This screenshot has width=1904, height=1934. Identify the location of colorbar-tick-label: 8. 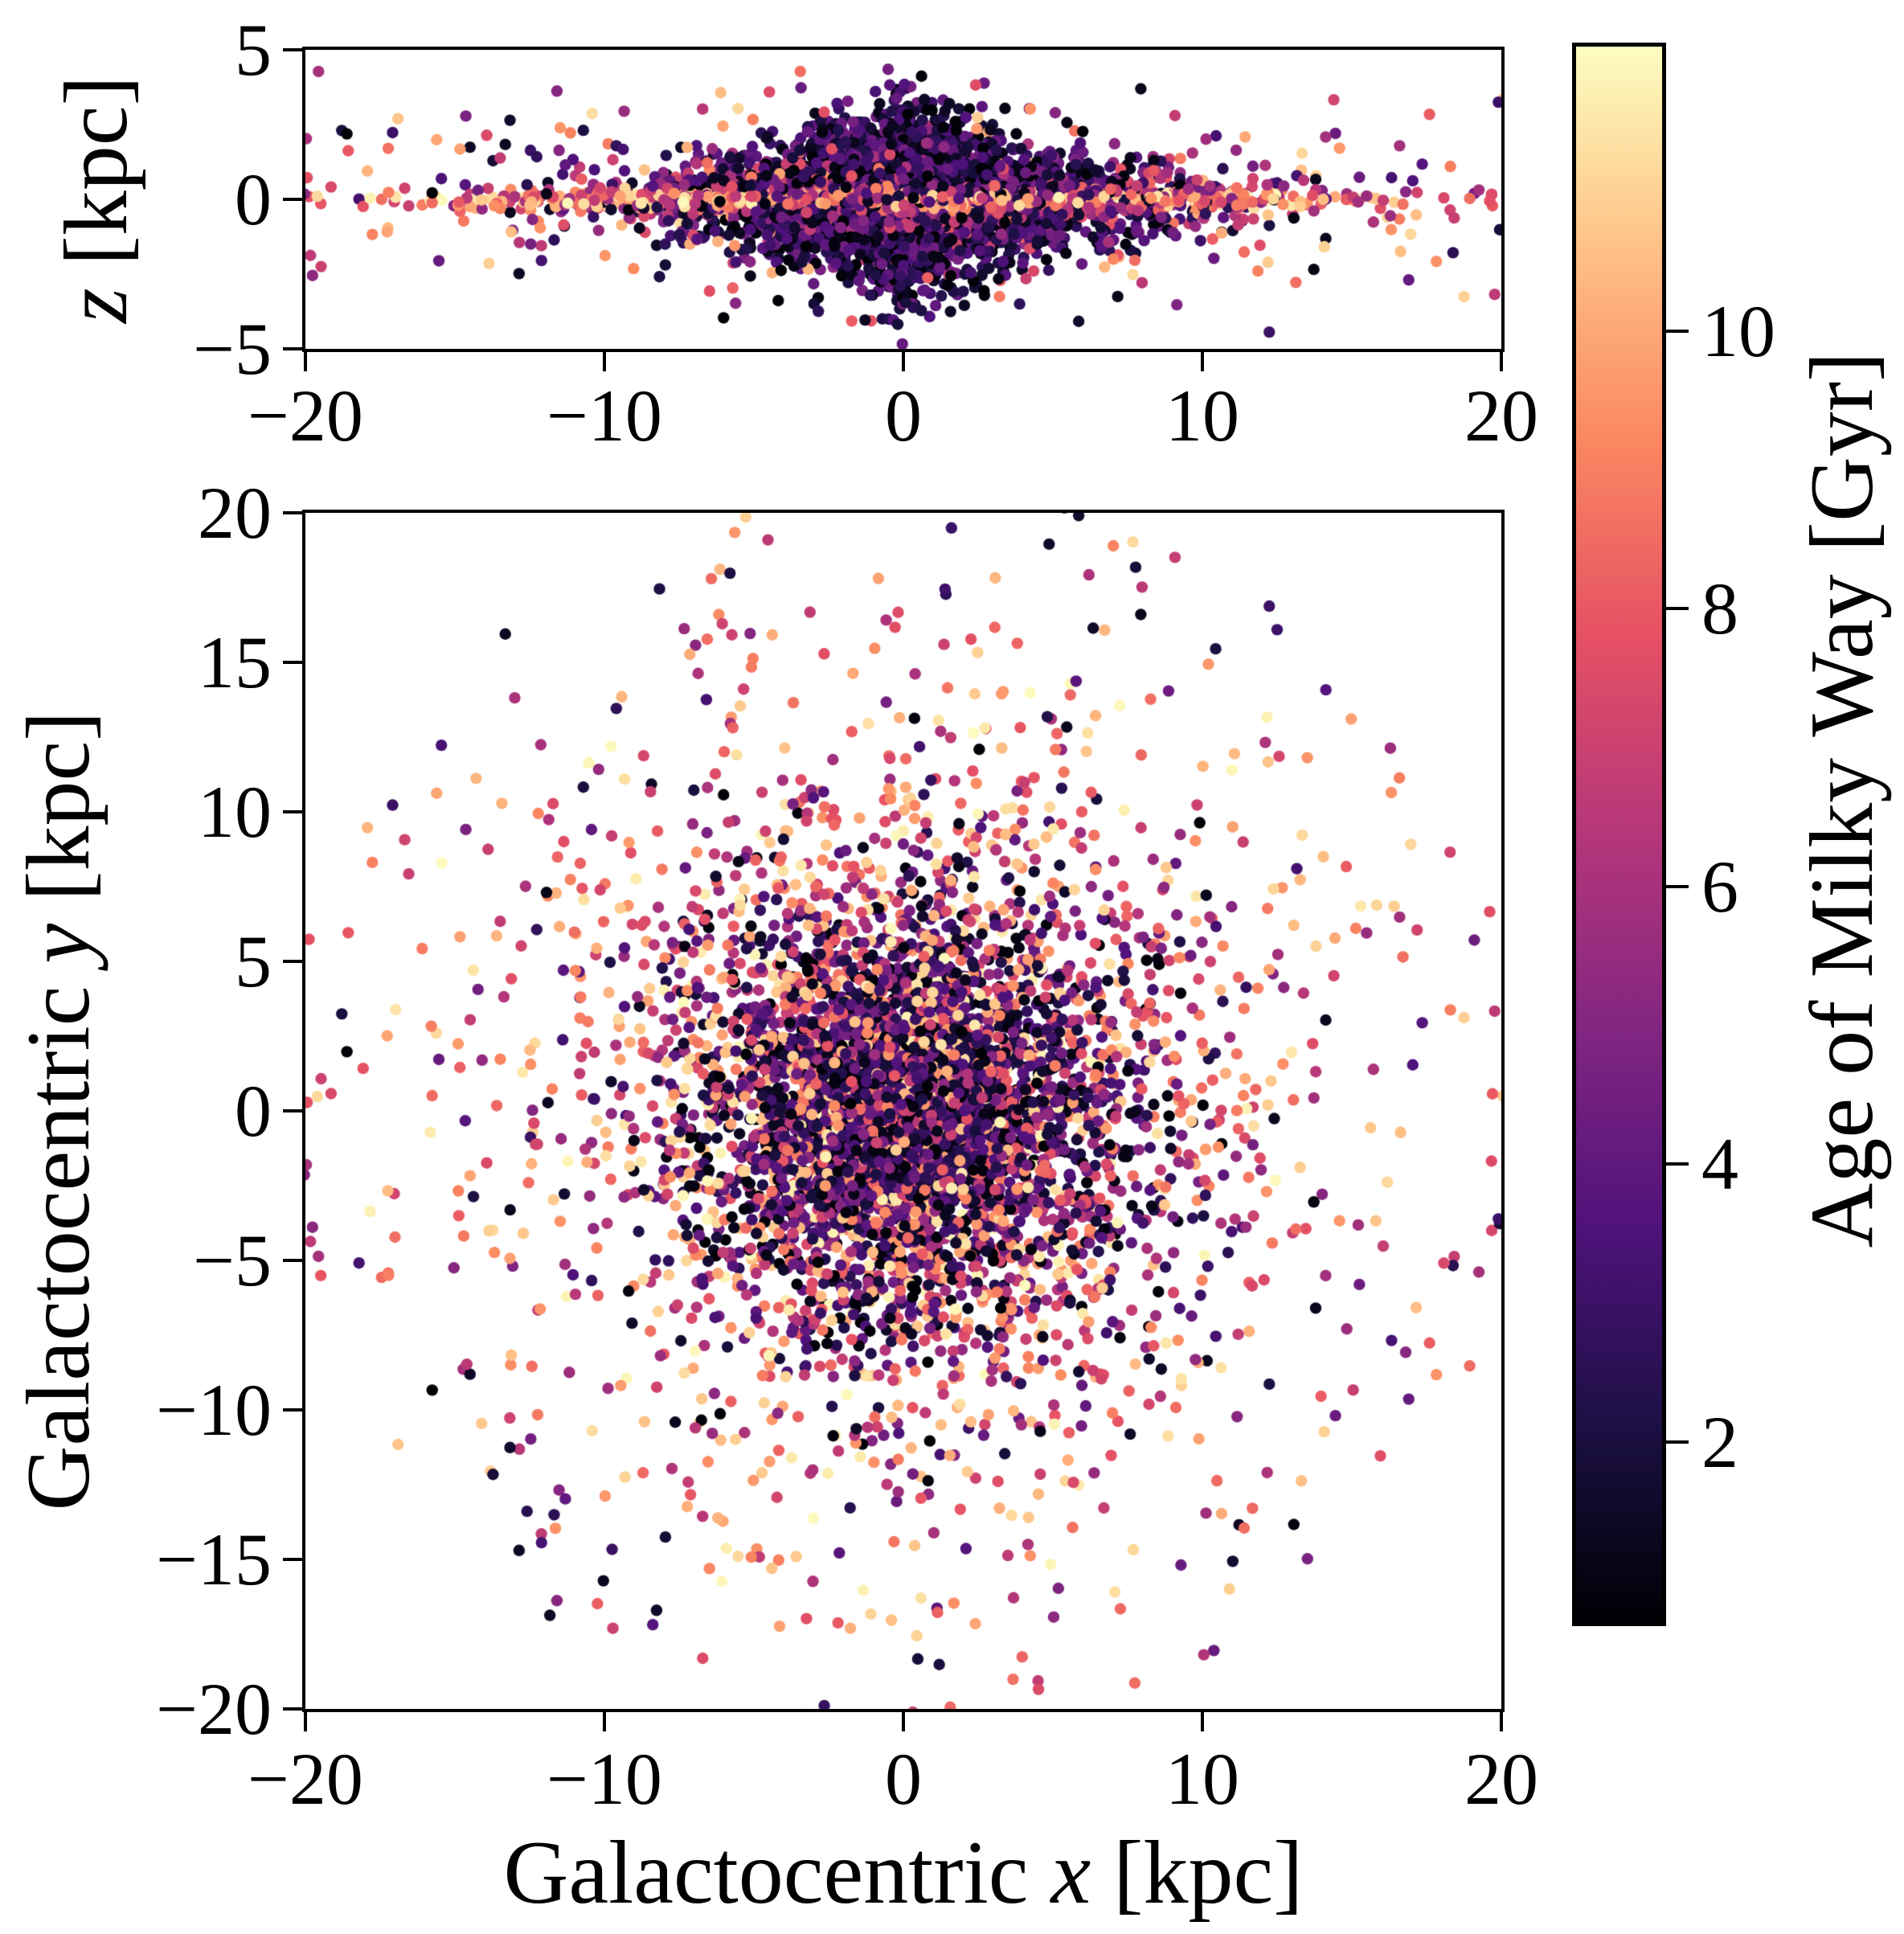
(1720, 608).